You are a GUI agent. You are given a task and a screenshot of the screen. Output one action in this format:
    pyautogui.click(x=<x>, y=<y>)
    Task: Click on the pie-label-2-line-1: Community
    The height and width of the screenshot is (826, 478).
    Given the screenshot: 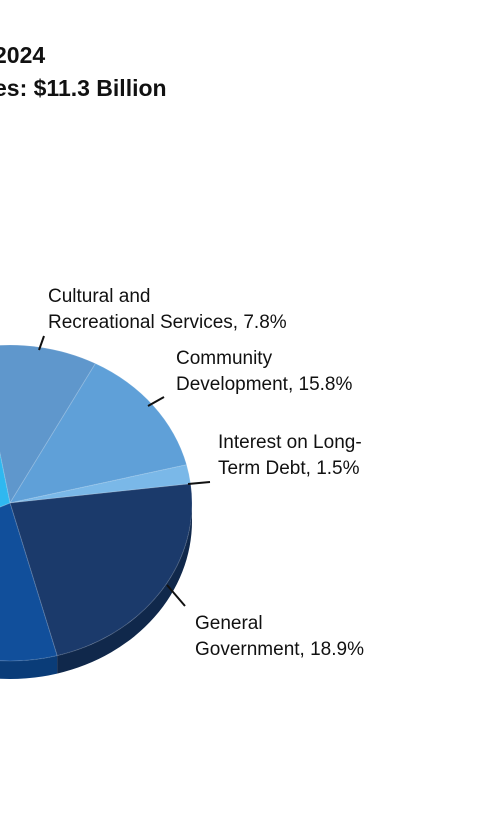 What is the action you would take?
    pyautogui.click(x=224, y=358)
    